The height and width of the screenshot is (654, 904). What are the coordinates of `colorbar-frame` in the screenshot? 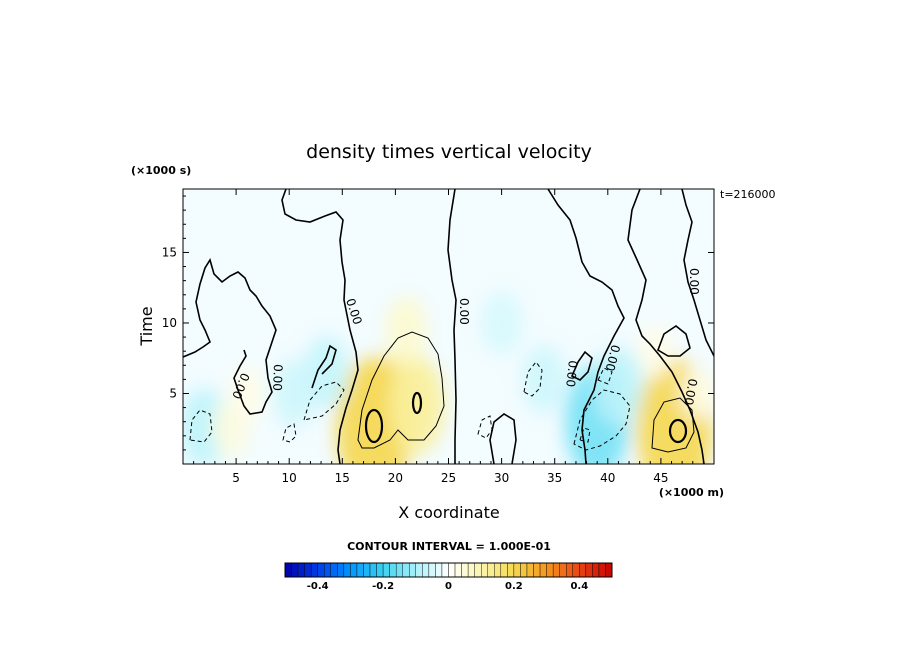 It's located at (448, 570).